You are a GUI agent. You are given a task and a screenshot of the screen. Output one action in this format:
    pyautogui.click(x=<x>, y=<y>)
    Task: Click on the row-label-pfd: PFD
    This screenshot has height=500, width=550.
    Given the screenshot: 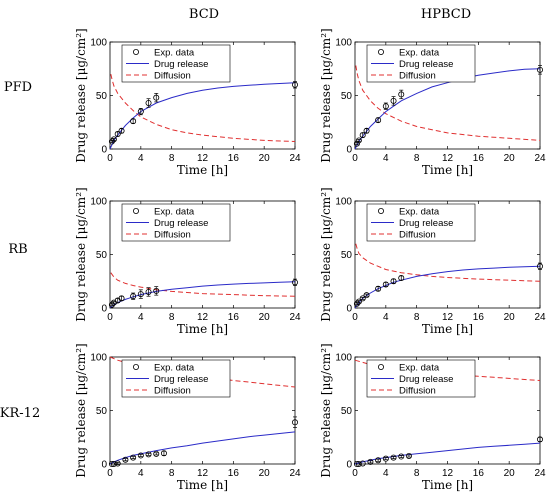 What is the action you would take?
    pyautogui.click(x=18, y=87)
    